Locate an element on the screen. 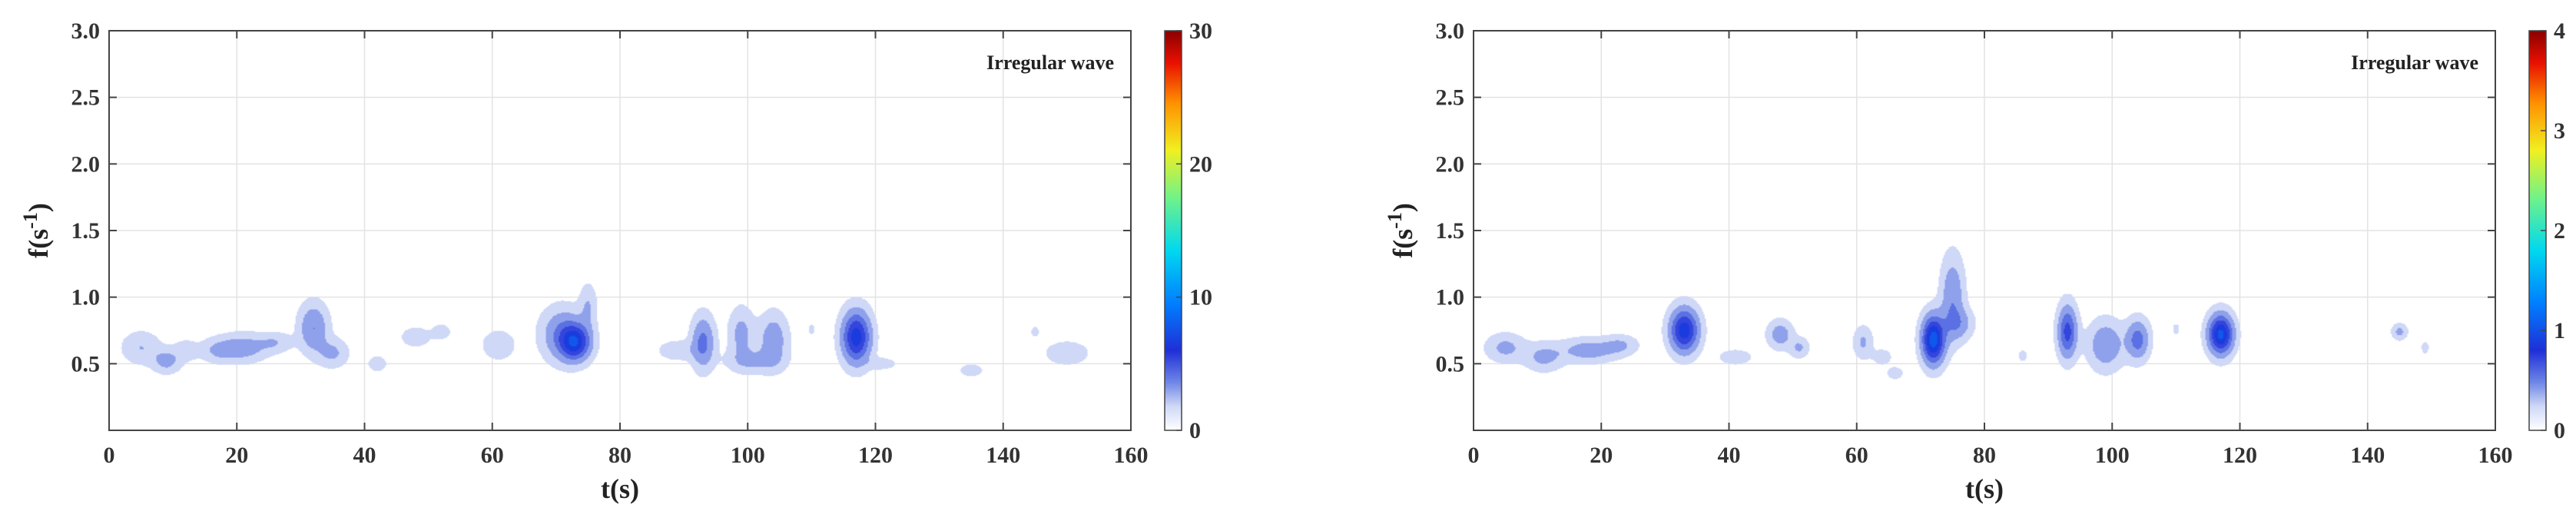  colorbar-tick-label: 20 is located at coordinates (1200, 164).